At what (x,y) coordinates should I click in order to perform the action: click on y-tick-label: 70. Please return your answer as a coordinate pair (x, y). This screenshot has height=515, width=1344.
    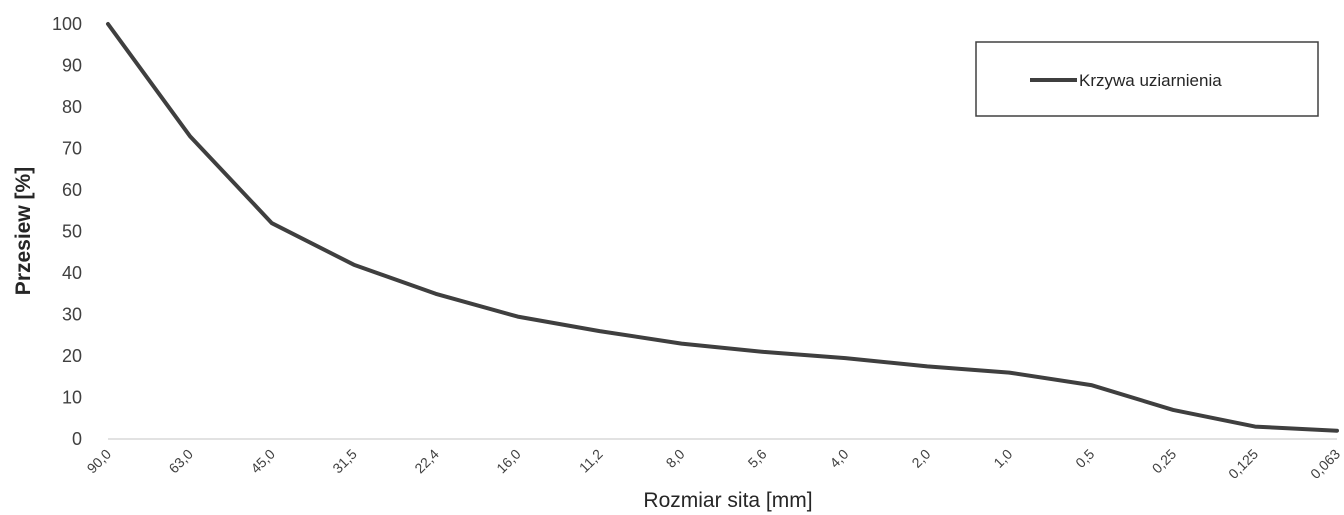
    Looking at the image, I should click on (72, 149).